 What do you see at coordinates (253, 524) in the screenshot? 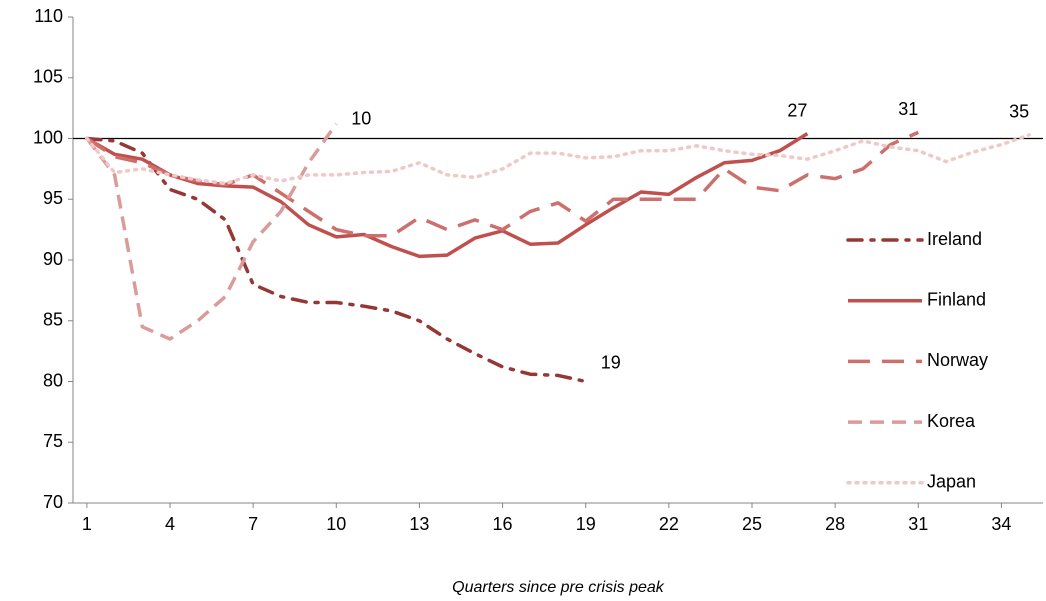
I see `x-tick-label: 7` at bounding box center [253, 524].